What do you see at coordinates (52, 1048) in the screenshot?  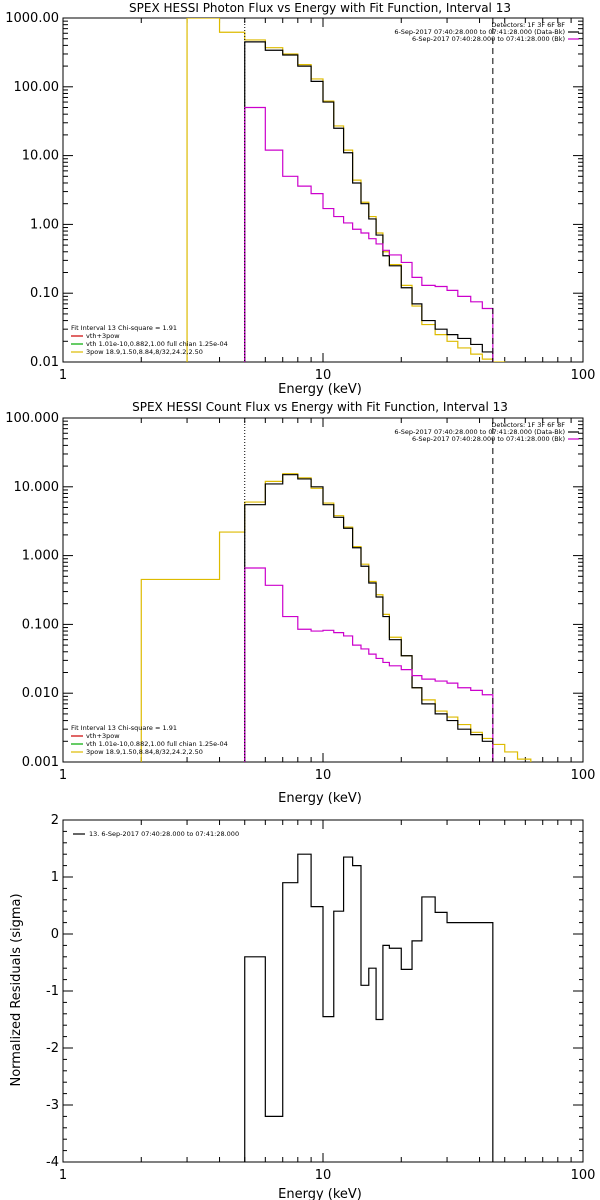 I see `y-tick-label: -2` at bounding box center [52, 1048].